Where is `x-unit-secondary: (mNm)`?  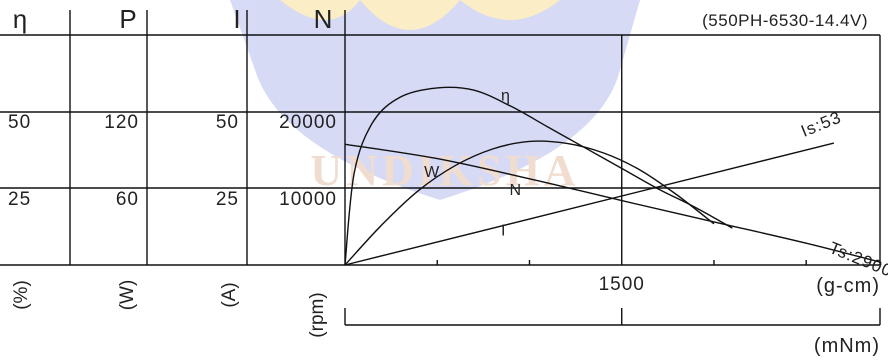
x-unit-secondary: (mNm) is located at coordinates (847, 346).